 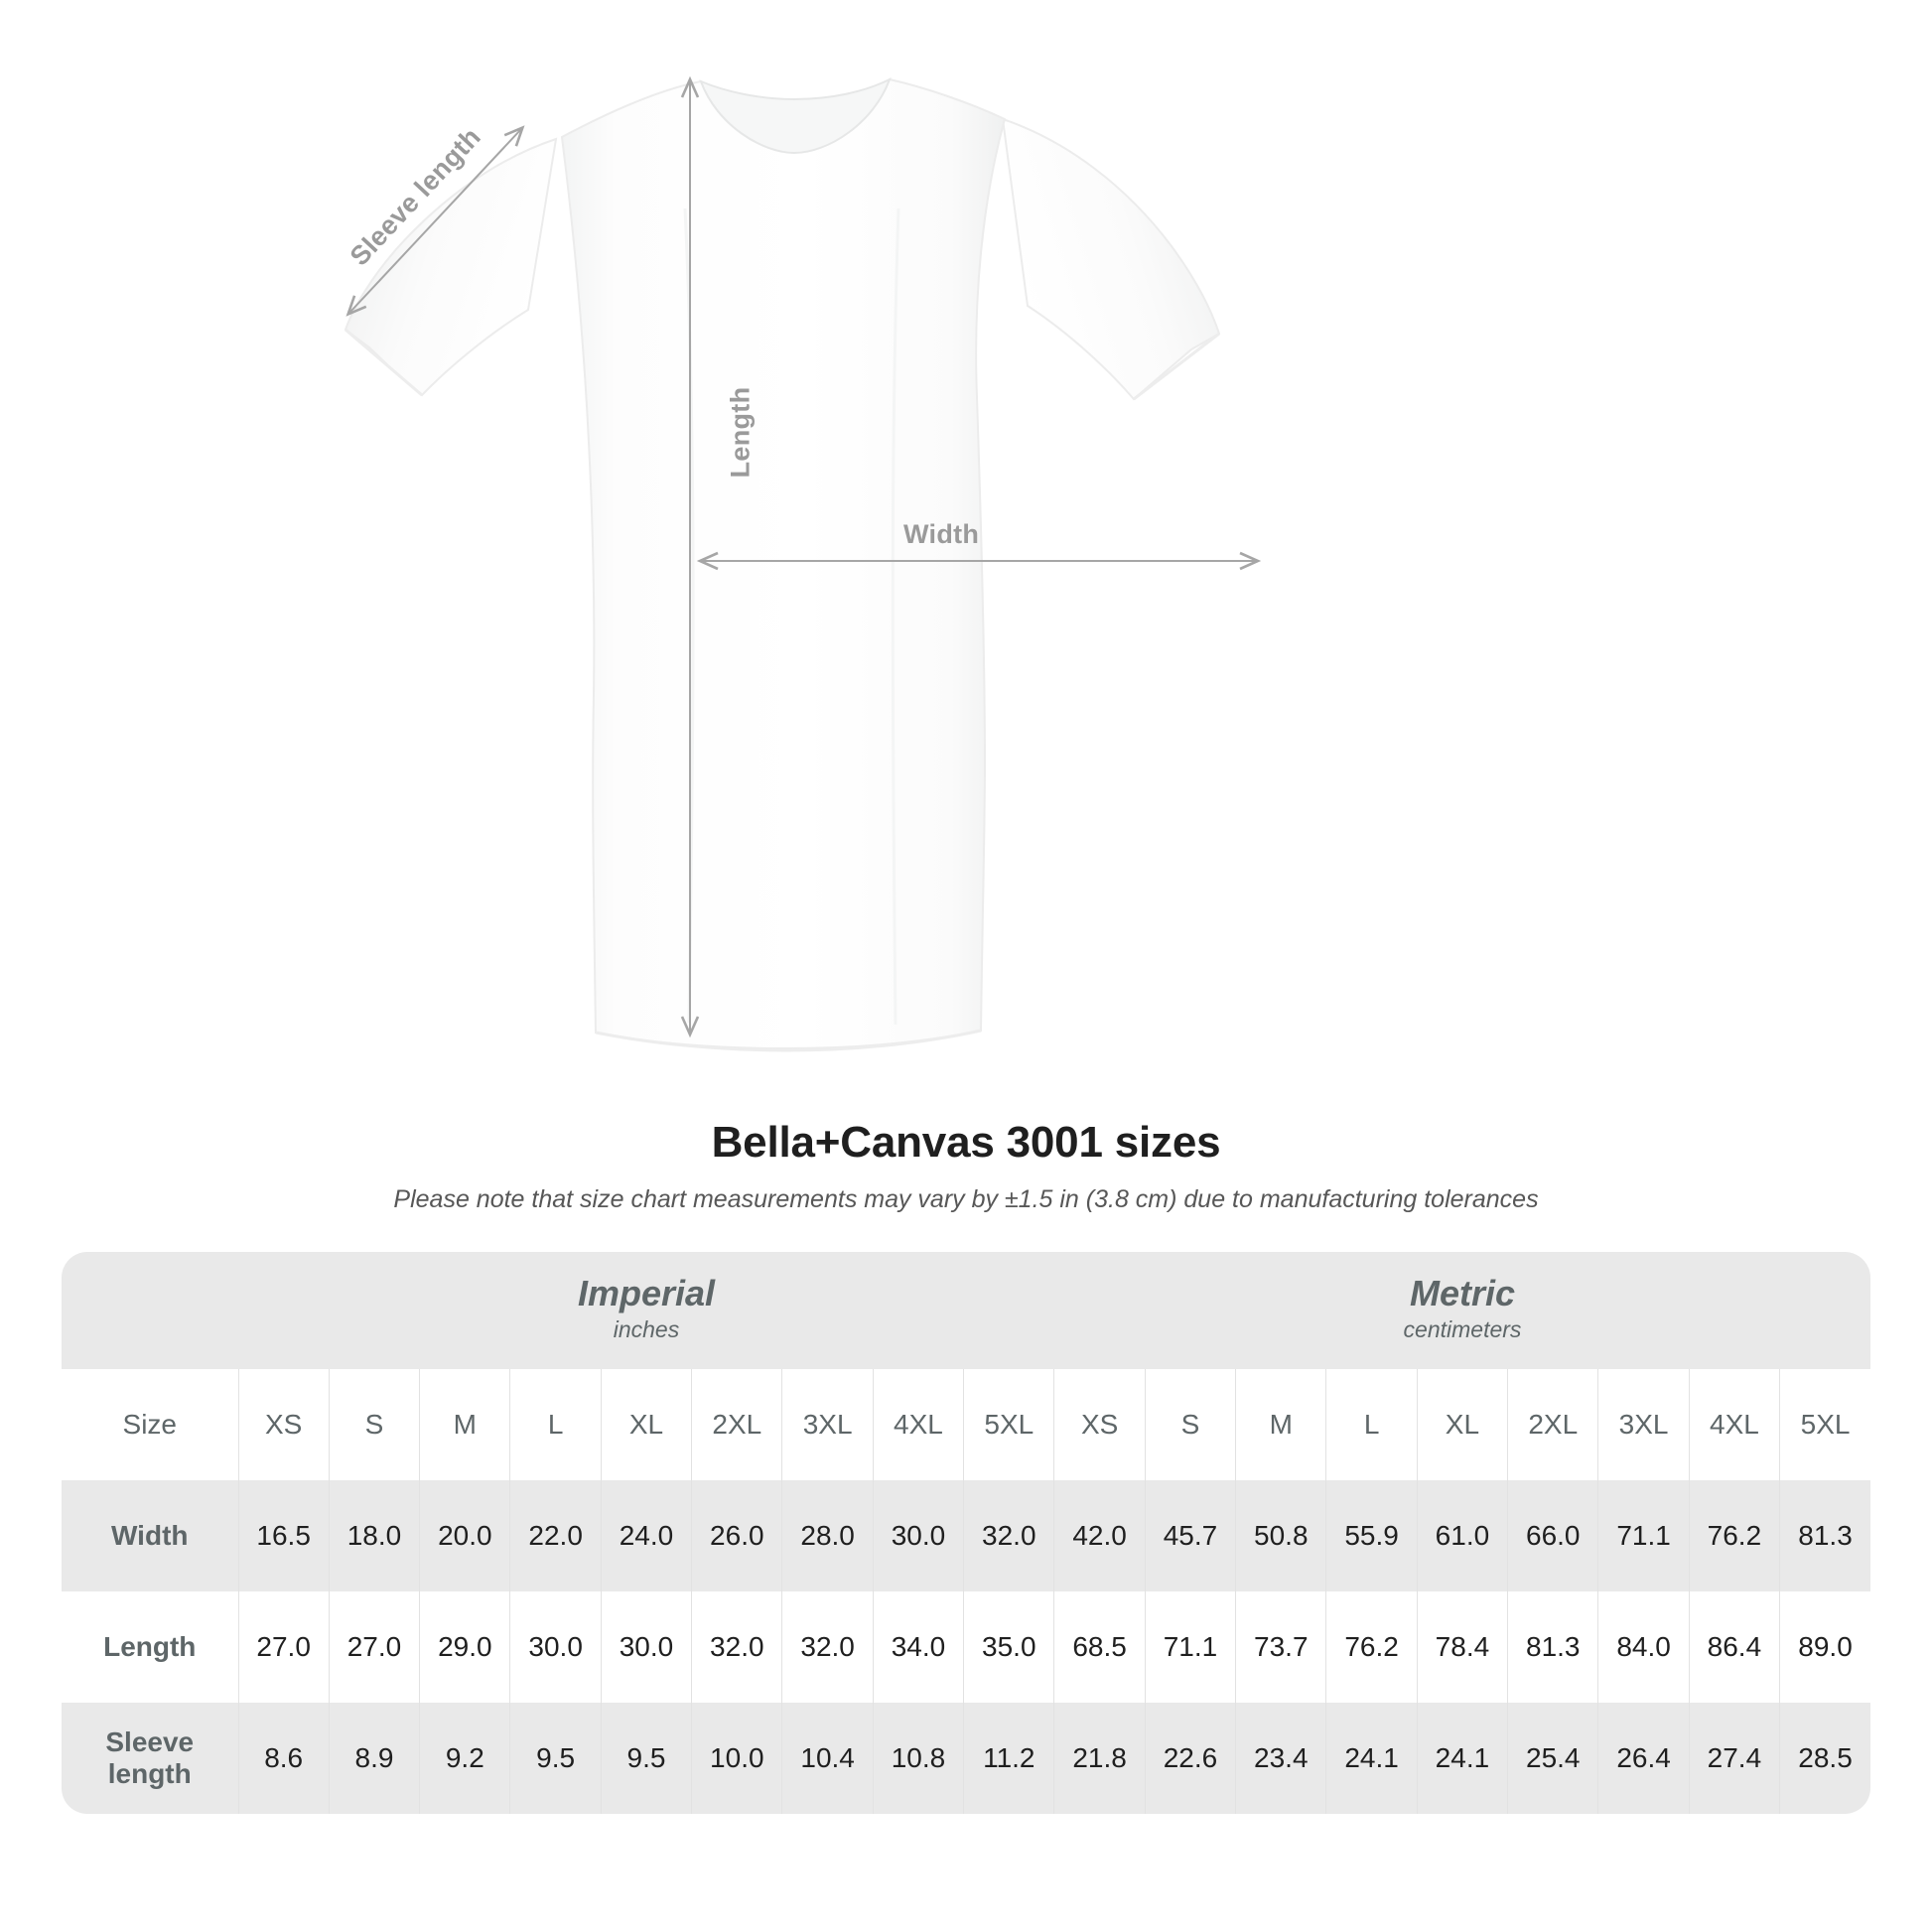 I want to click on measure-cell: 34.0, so click(x=919, y=1647).